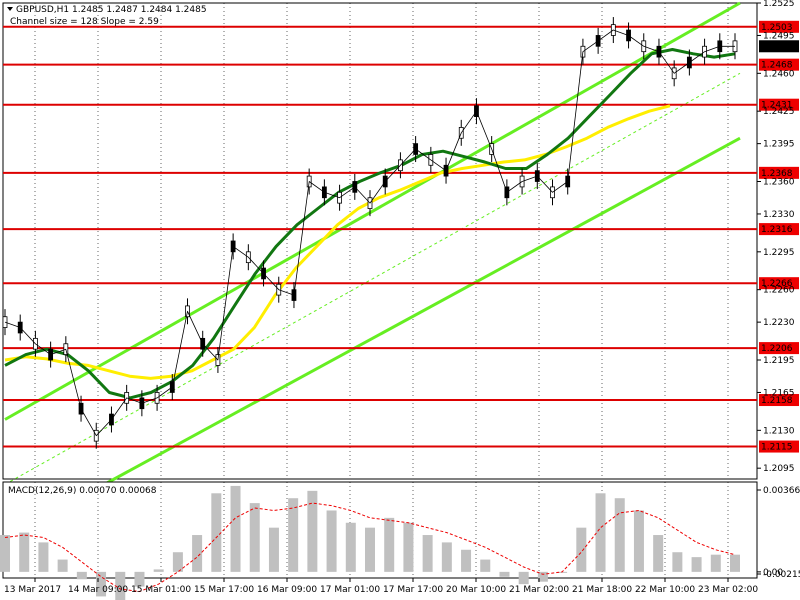  I want to click on level-label: 1.2468, so click(777, 66).